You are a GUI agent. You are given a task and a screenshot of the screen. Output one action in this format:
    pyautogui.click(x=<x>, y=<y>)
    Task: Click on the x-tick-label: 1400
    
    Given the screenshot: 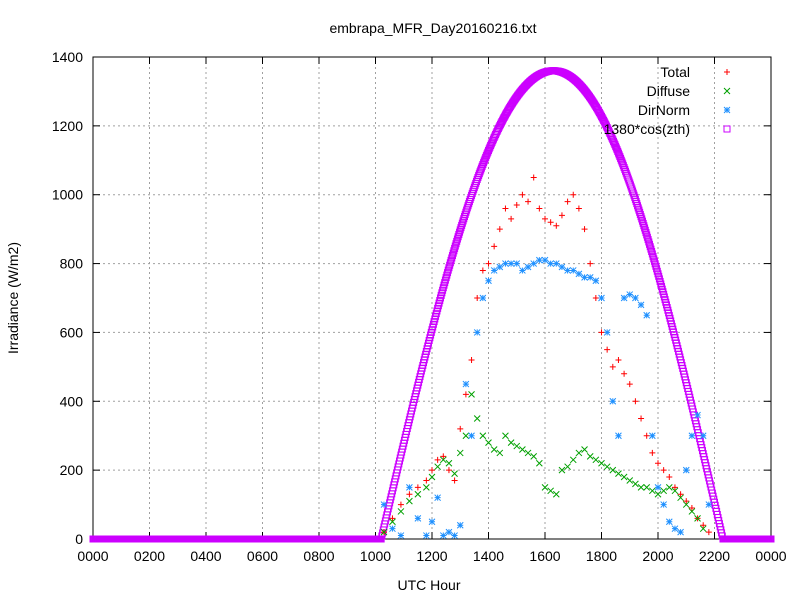 What is the action you would take?
    pyautogui.click(x=488, y=556)
    